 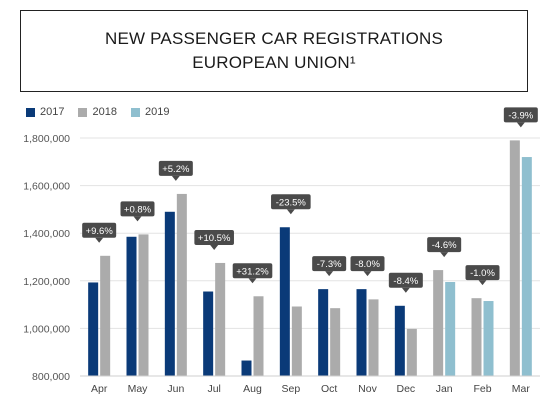 I want to click on bar-2017-may, so click(x=131, y=306).